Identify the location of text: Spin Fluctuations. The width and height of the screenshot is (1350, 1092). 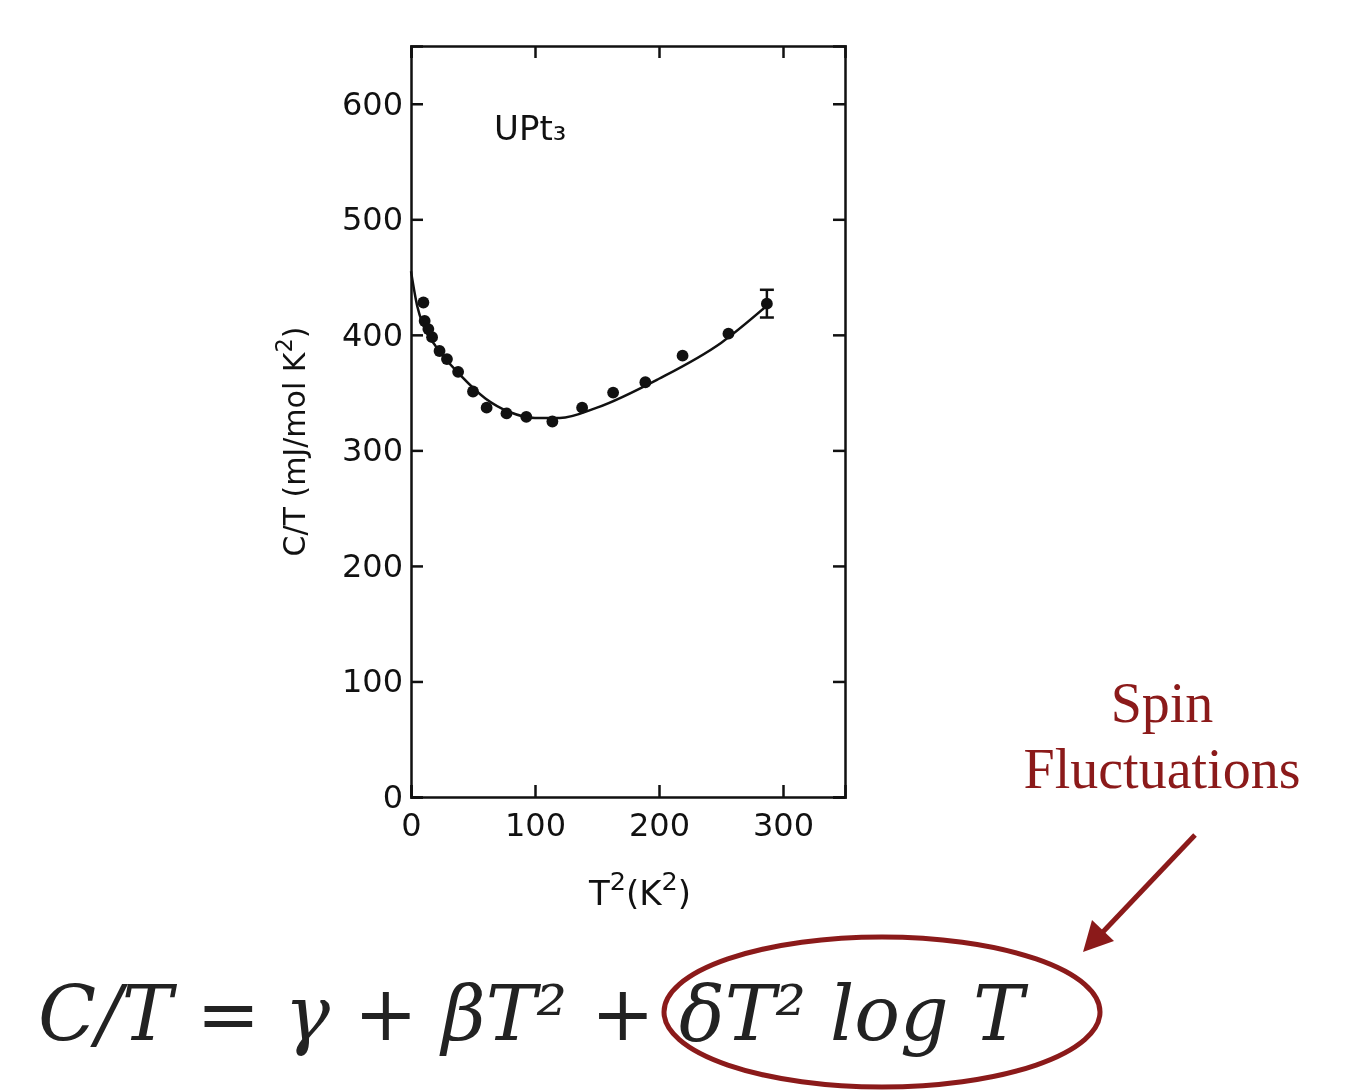
(1162, 736).